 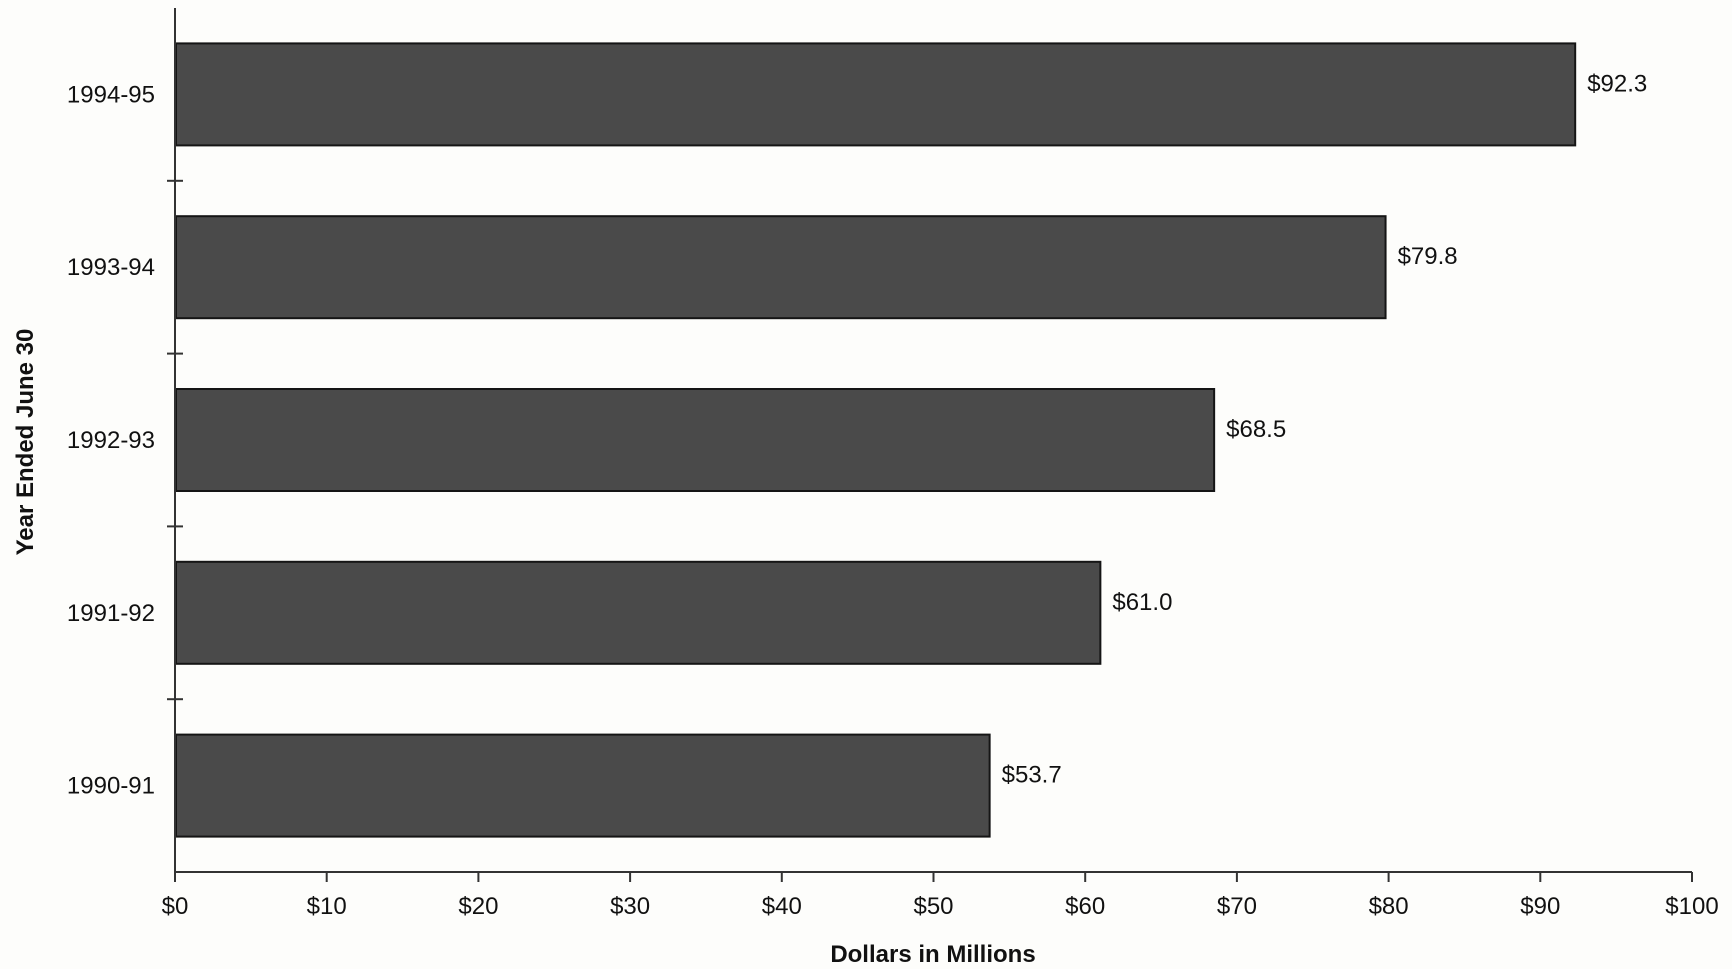 What do you see at coordinates (933, 906) in the screenshot?
I see `x-tick-label: $50` at bounding box center [933, 906].